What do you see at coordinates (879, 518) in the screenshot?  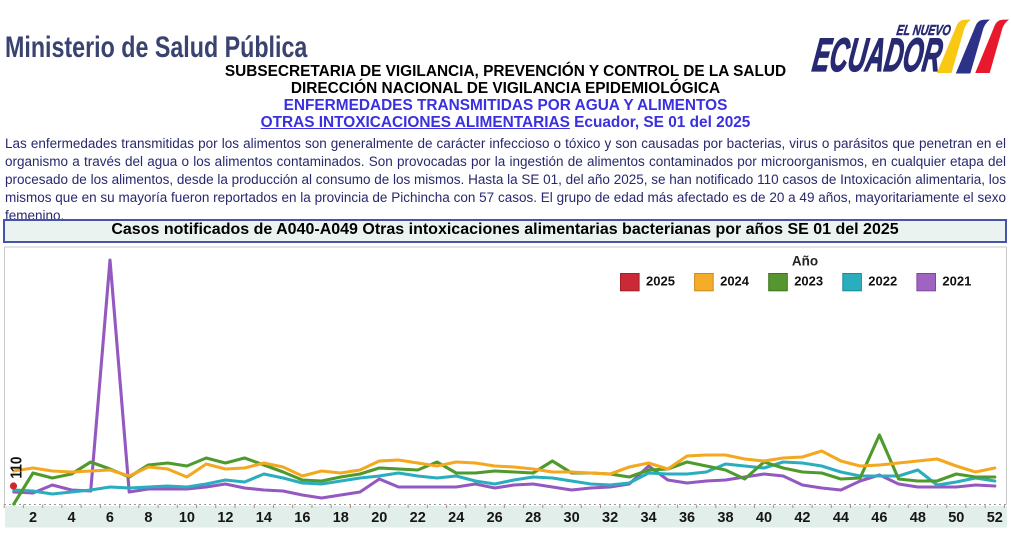 I see `svg-text: 46` at bounding box center [879, 518].